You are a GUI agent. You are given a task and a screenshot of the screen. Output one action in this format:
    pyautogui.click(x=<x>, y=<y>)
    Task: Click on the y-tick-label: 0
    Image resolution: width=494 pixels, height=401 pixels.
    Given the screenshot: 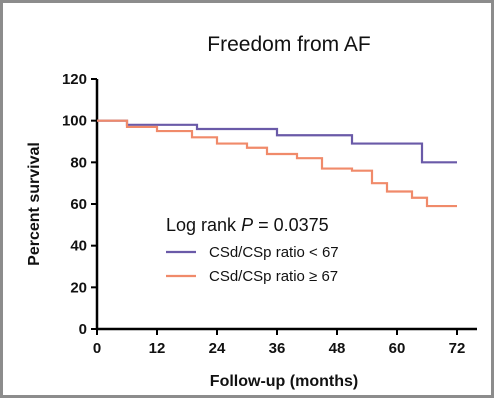 What is the action you would take?
    pyautogui.click(x=83, y=329)
    